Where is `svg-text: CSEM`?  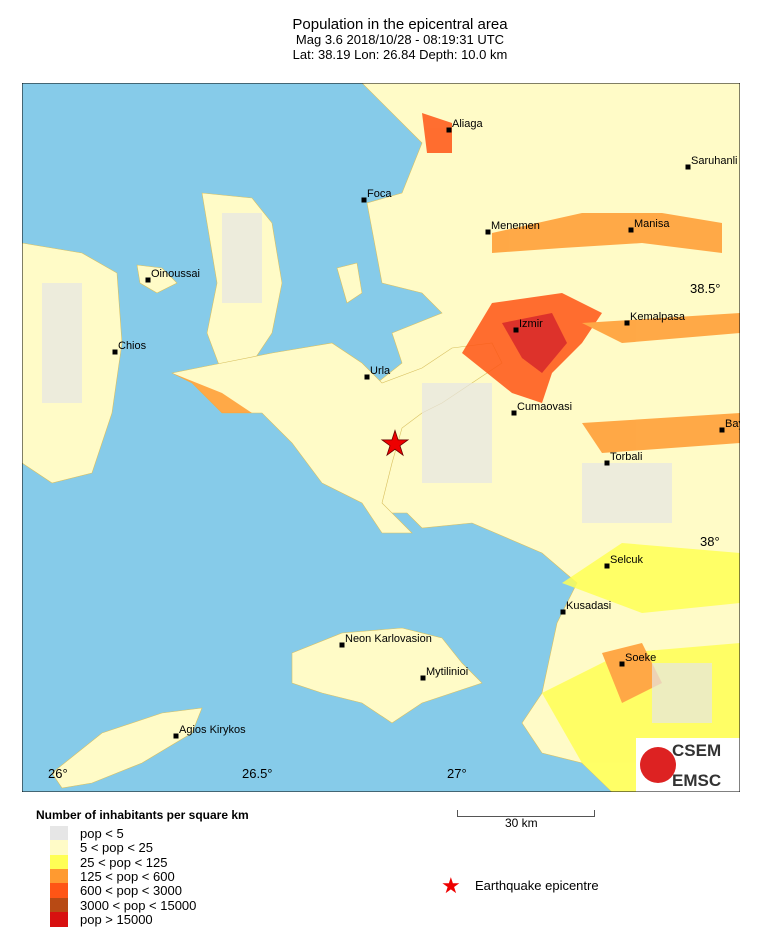 svg-text: CSEM is located at coordinates (696, 750).